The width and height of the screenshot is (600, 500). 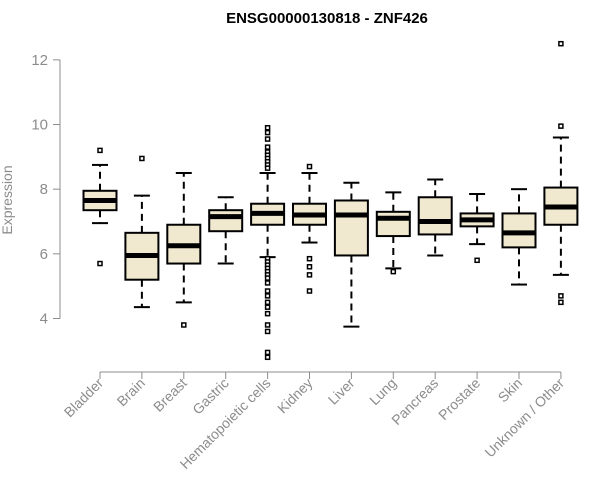 What do you see at coordinates (131, 392) in the screenshot?
I see `x-tick-label: Brain` at bounding box center [131, 392].